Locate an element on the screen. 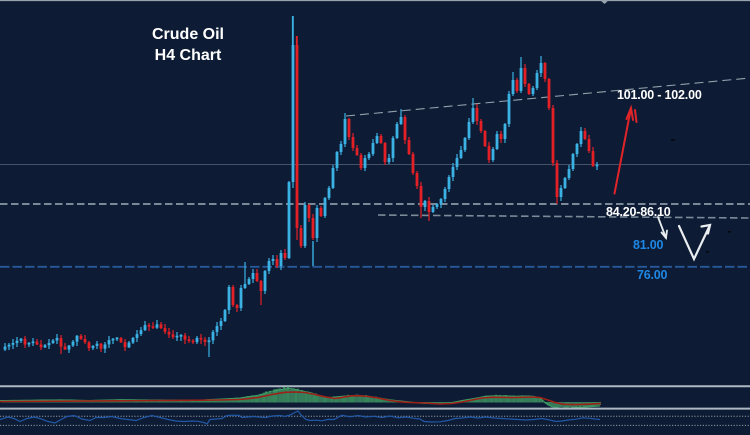  svg-text: 76.00 is located at coordinates (652, 275).